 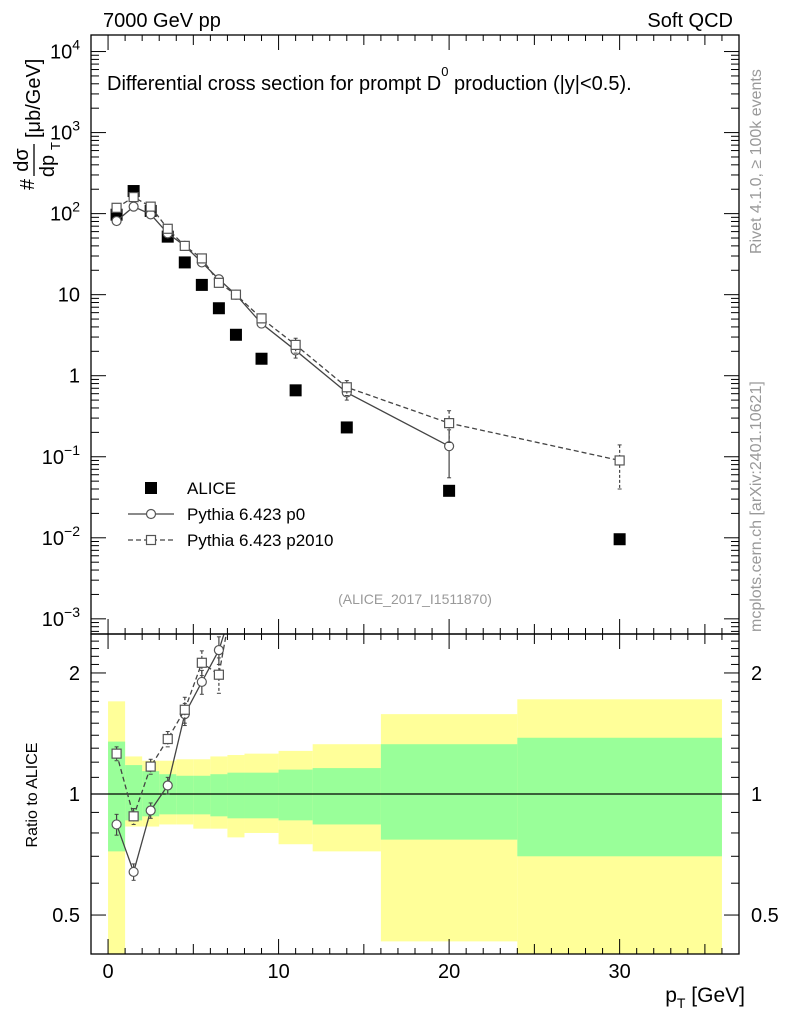 I want to click on x-tick-label: 20, so click(x=449, y=972).